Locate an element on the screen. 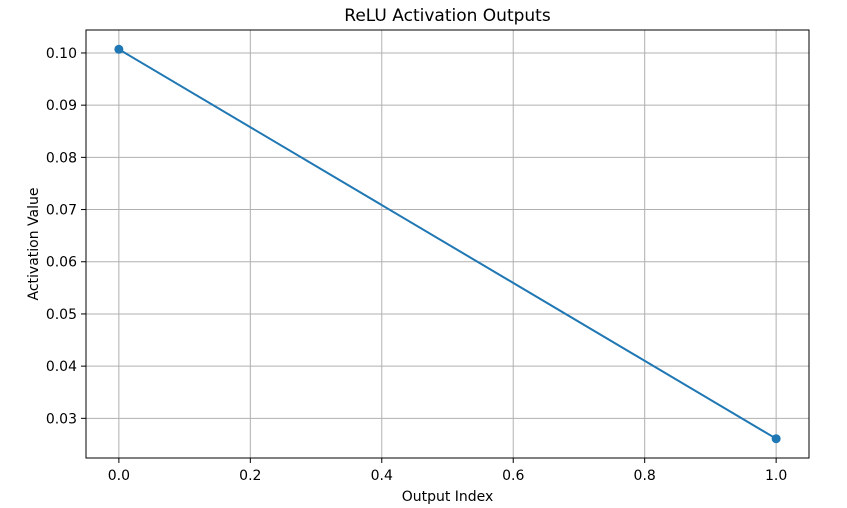 Image resolution: width=847 pixels, height=508 pixels. chart-title: ReLU Activation Outputs is located at coordinates (447, 16).